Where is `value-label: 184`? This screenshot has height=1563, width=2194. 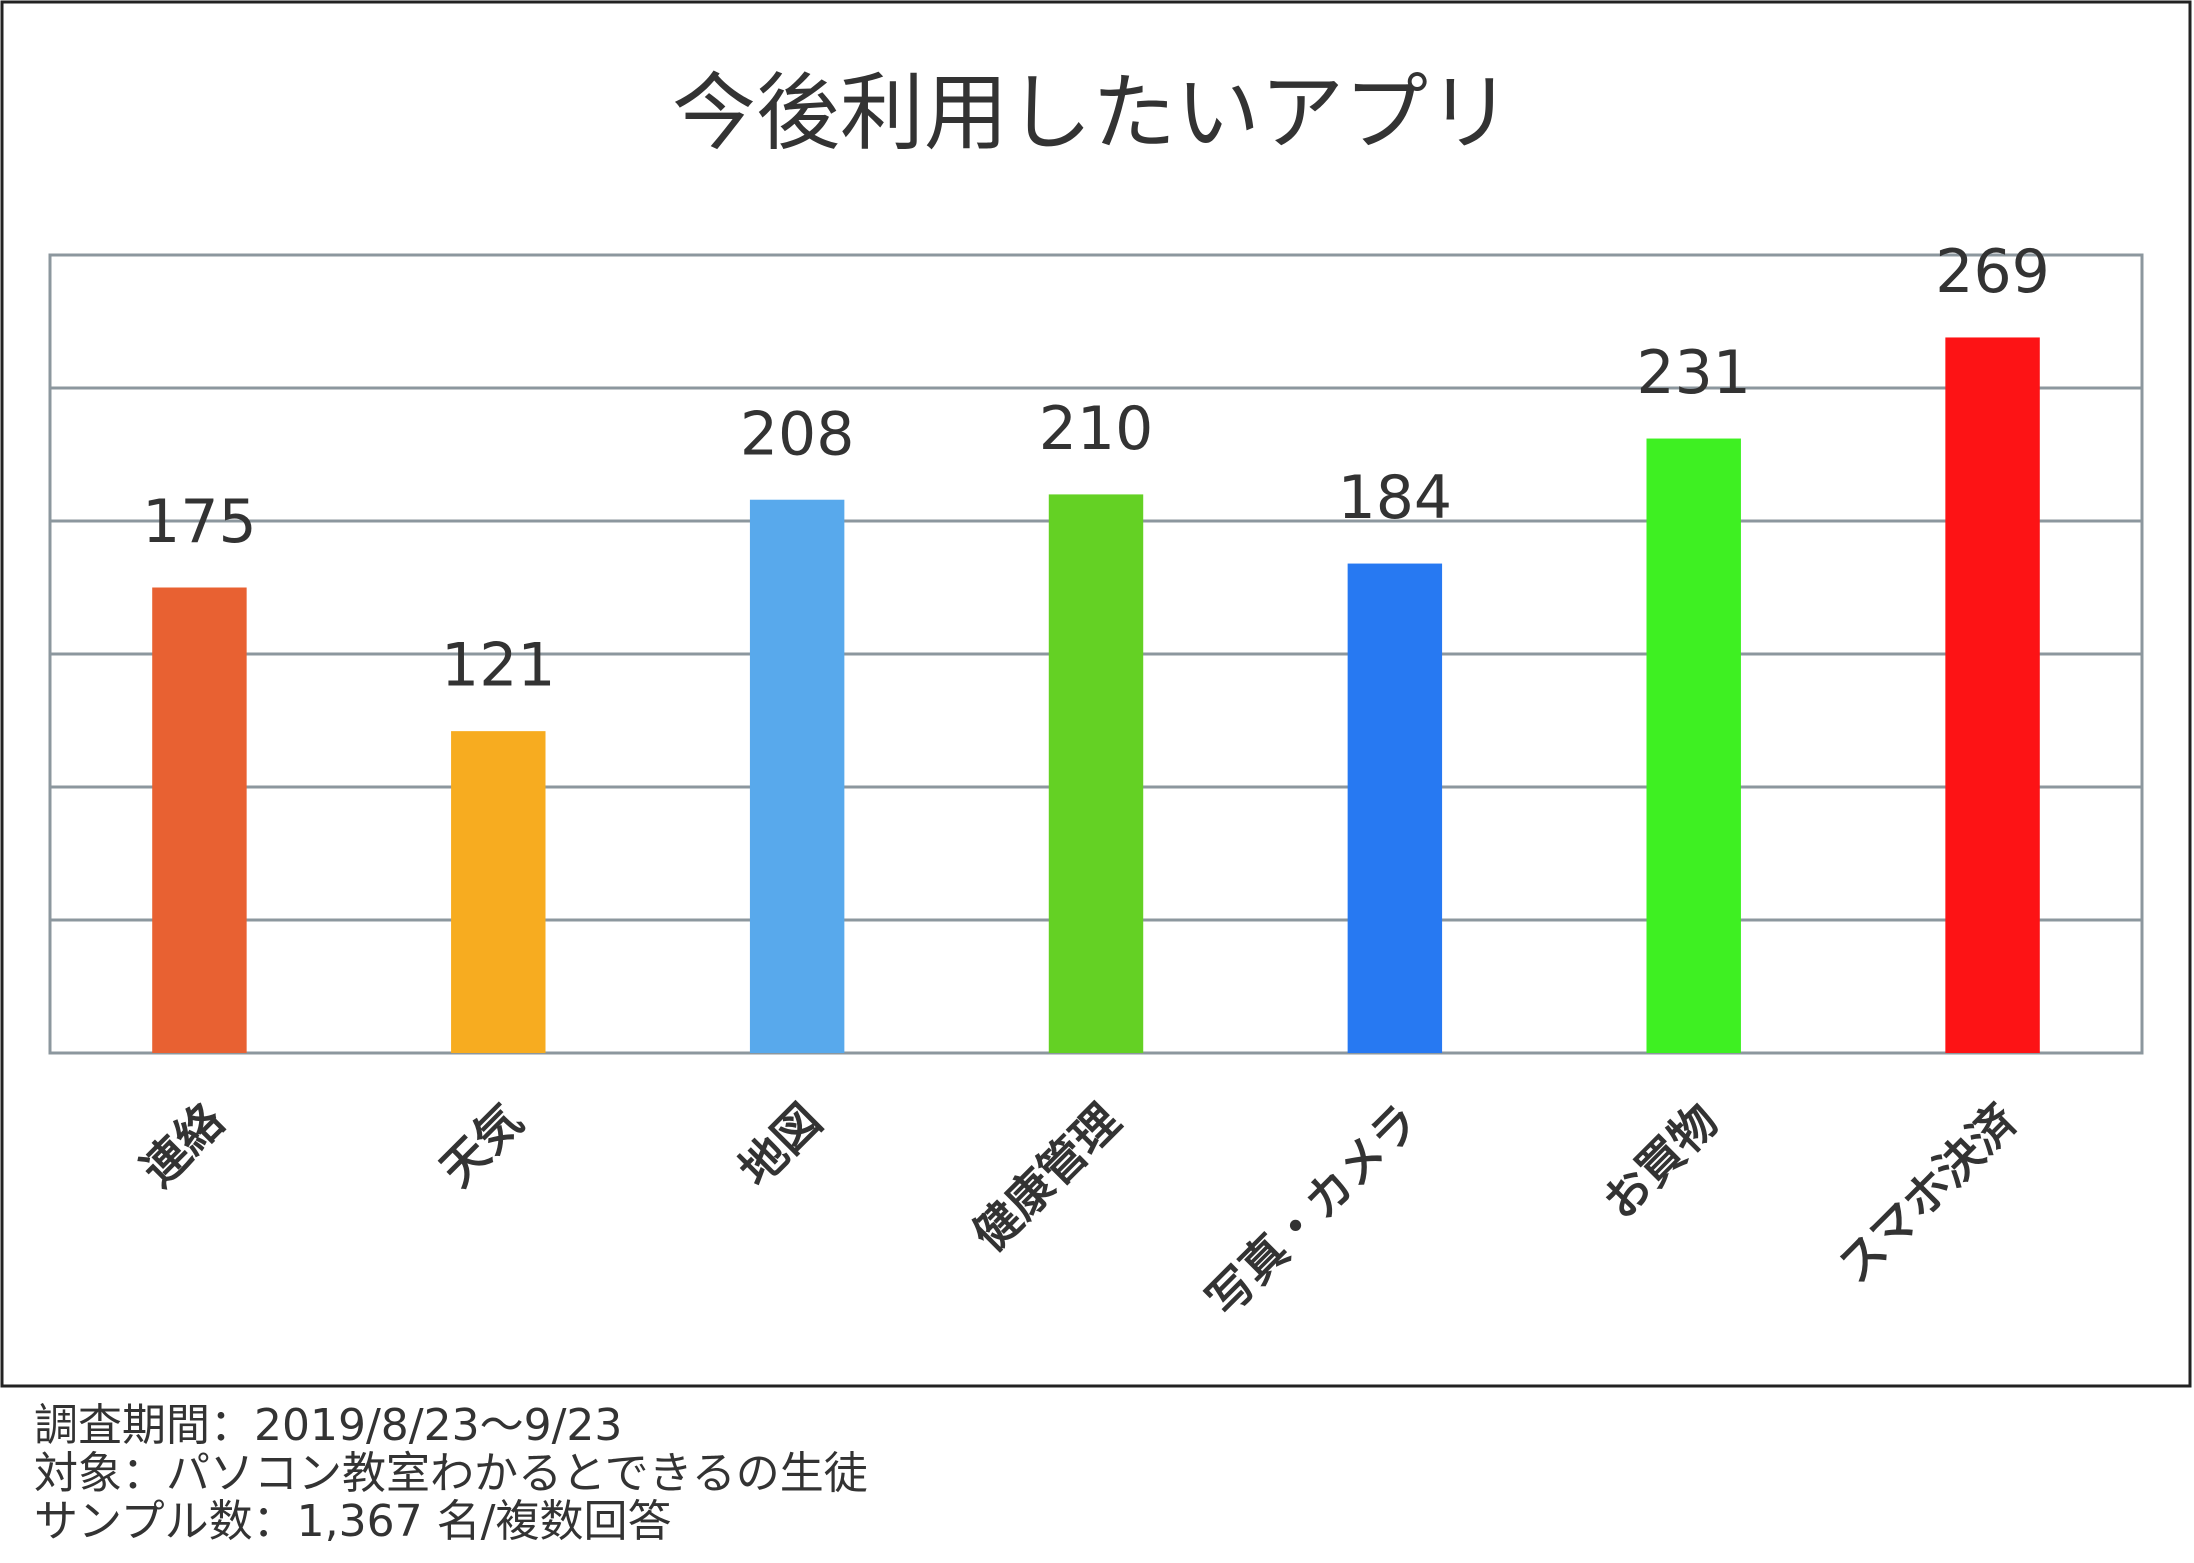 value-label: 184 is located at coordinates (1395, 498).